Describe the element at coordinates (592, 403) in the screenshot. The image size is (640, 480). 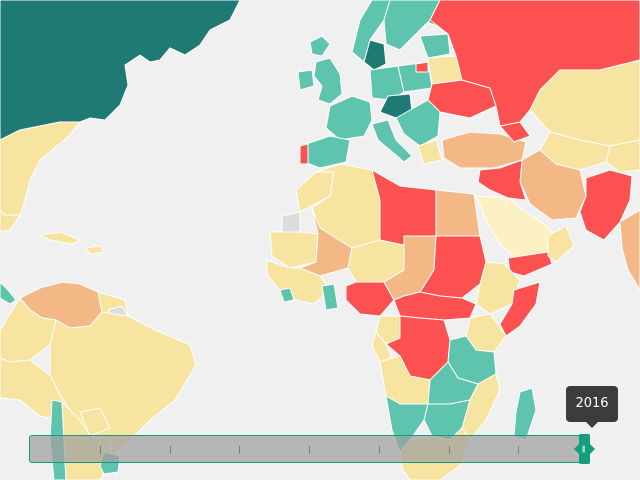
I see `year-label: 2016` at that location.